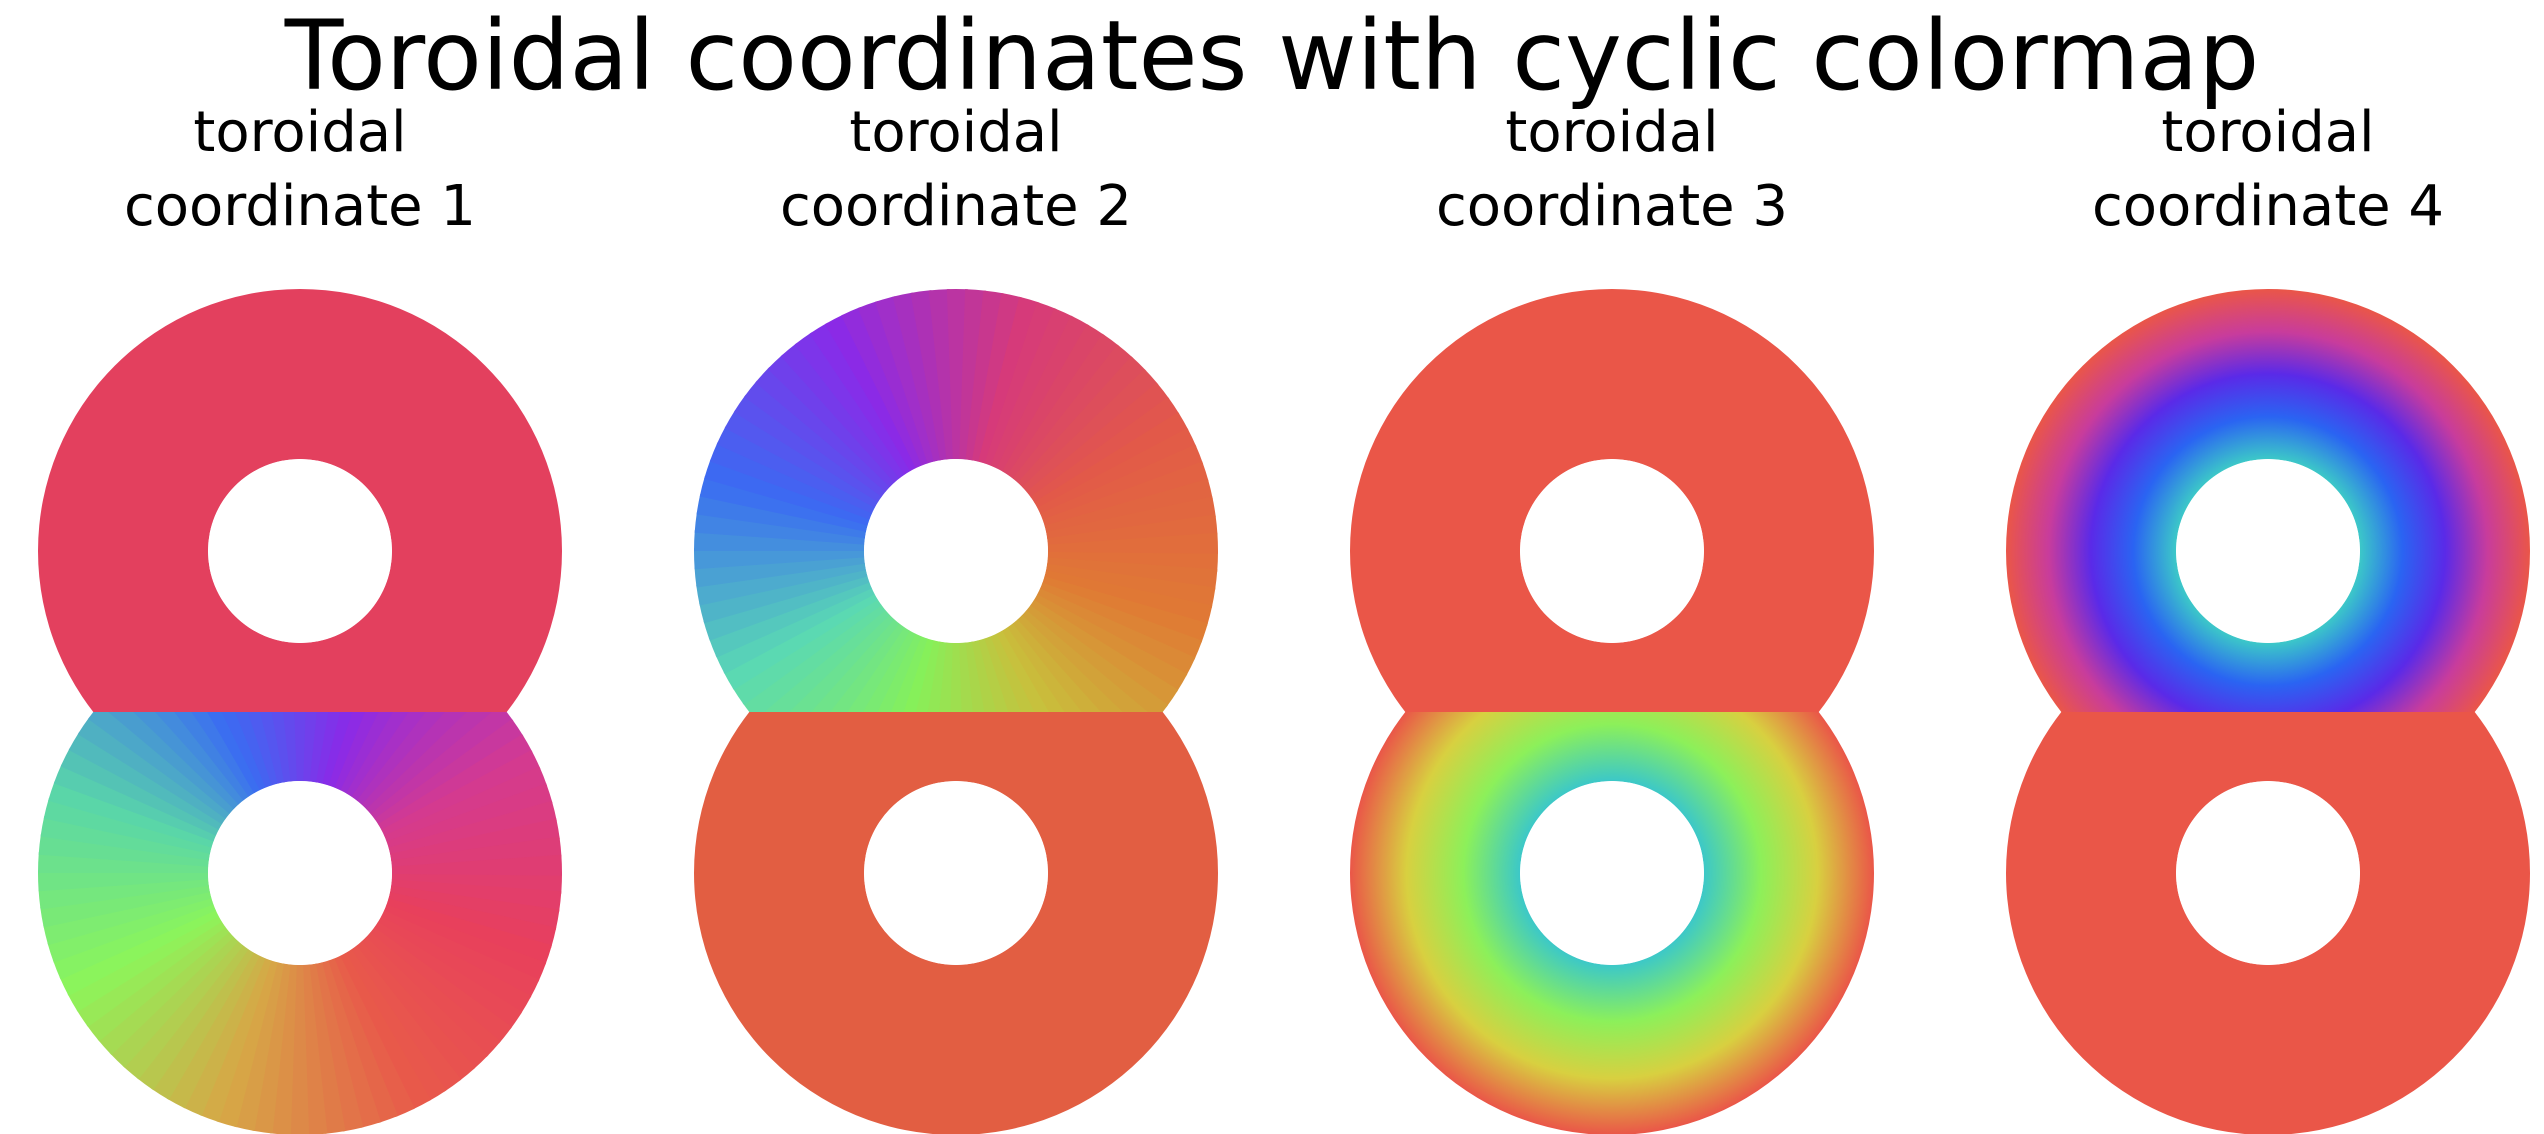 The width and height of the screenshot is (2544, 1134). Describe the element at coordinates (1612, 169) in the screenshot. I see `panel-title: toroidal coordinate 3` at that location.